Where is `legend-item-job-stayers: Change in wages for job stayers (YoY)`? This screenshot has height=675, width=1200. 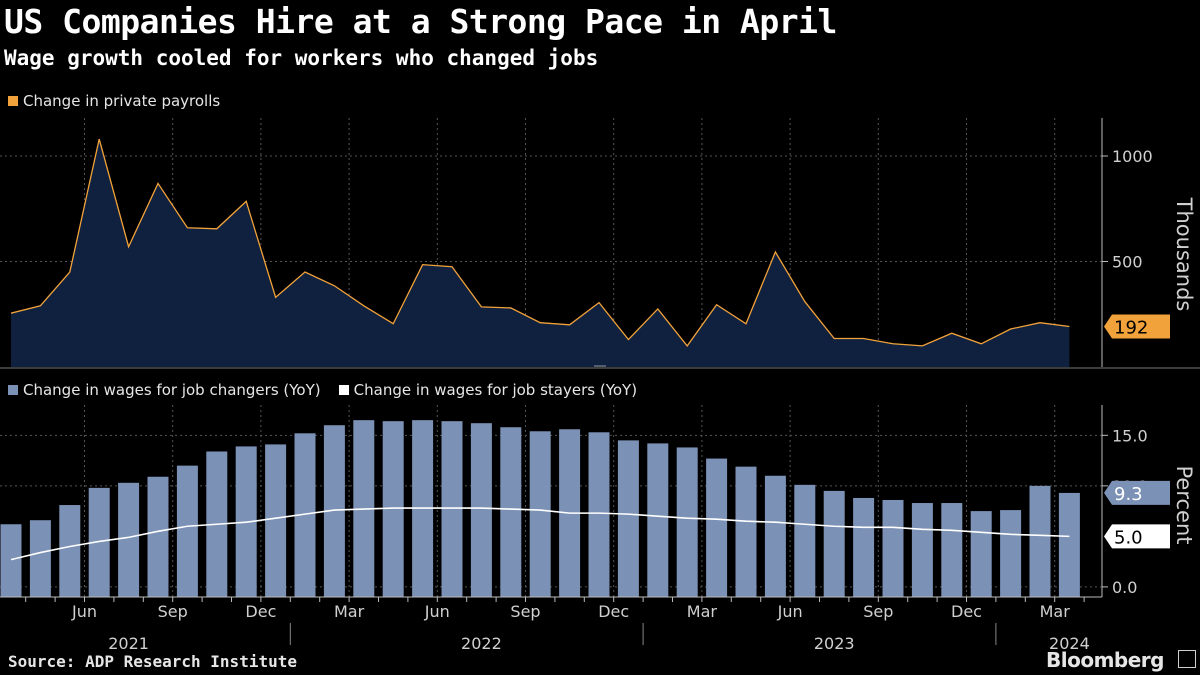 legend-item-job-stayers: Change in wages for job stayers (YoY) is located at coordinates (488, 390).